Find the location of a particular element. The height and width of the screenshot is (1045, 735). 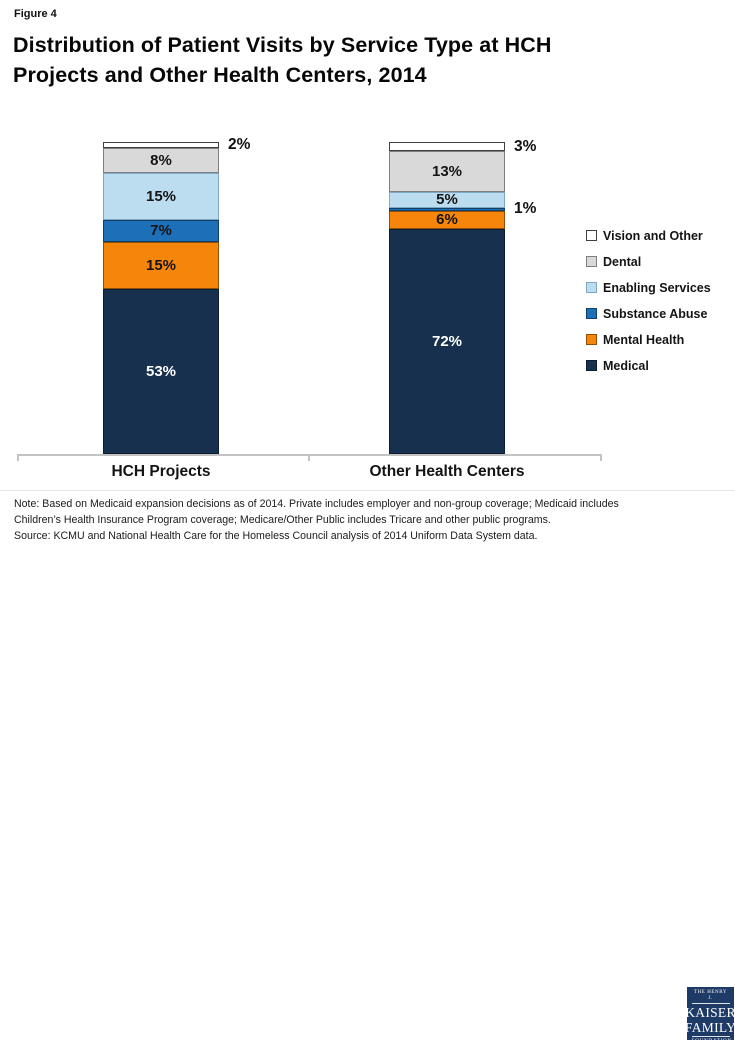

data-label-medical-hch-projects: 53% is located at coordinates (161, 371).